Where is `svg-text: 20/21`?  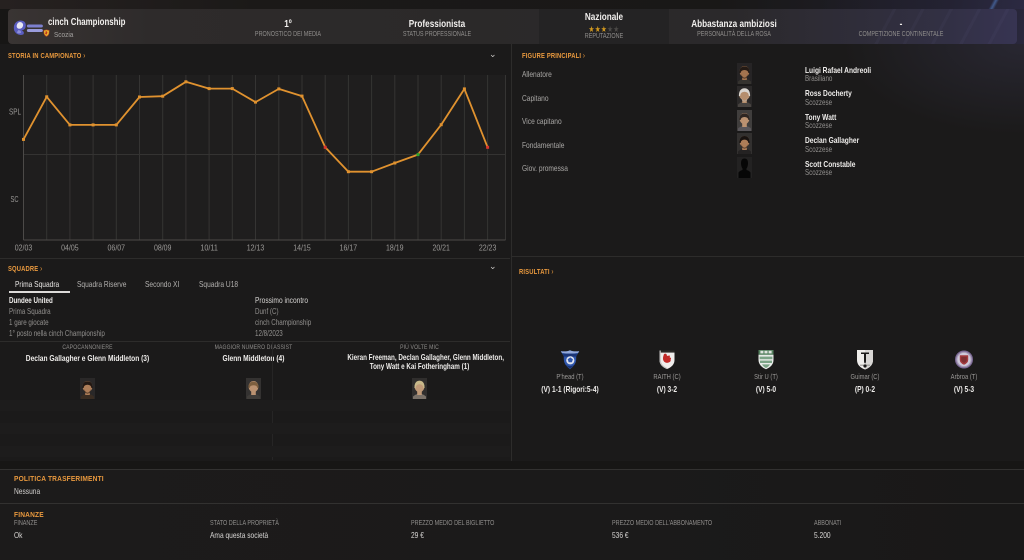 svg-text: 20/21 is located at coordinates (441, 248).